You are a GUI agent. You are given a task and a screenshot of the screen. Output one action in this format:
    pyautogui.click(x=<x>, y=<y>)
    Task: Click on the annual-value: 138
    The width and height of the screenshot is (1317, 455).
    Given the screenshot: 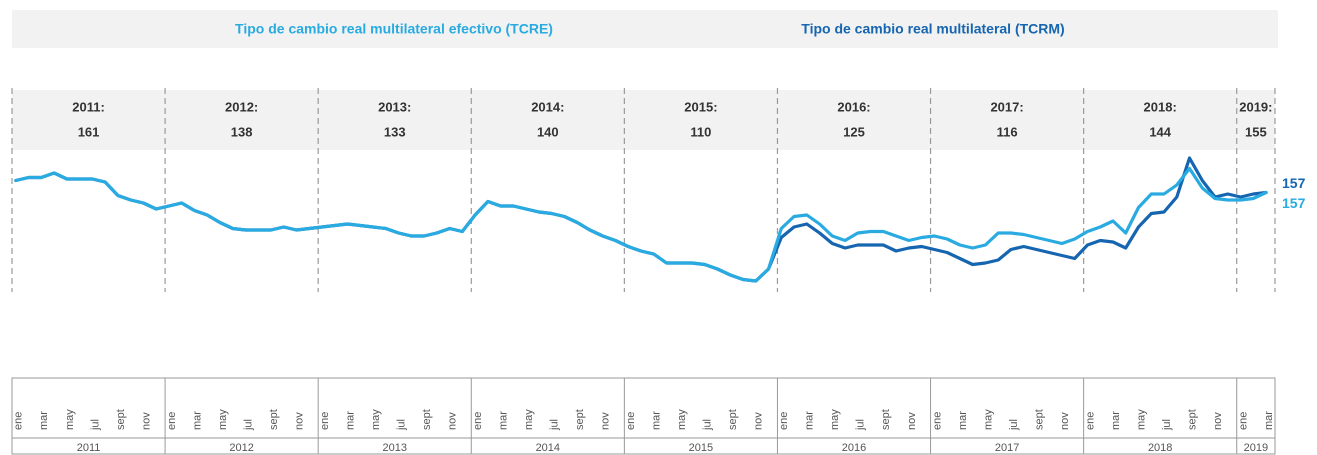 What is the action you would take?
    pyautogui.click(x=242, y=131)
    